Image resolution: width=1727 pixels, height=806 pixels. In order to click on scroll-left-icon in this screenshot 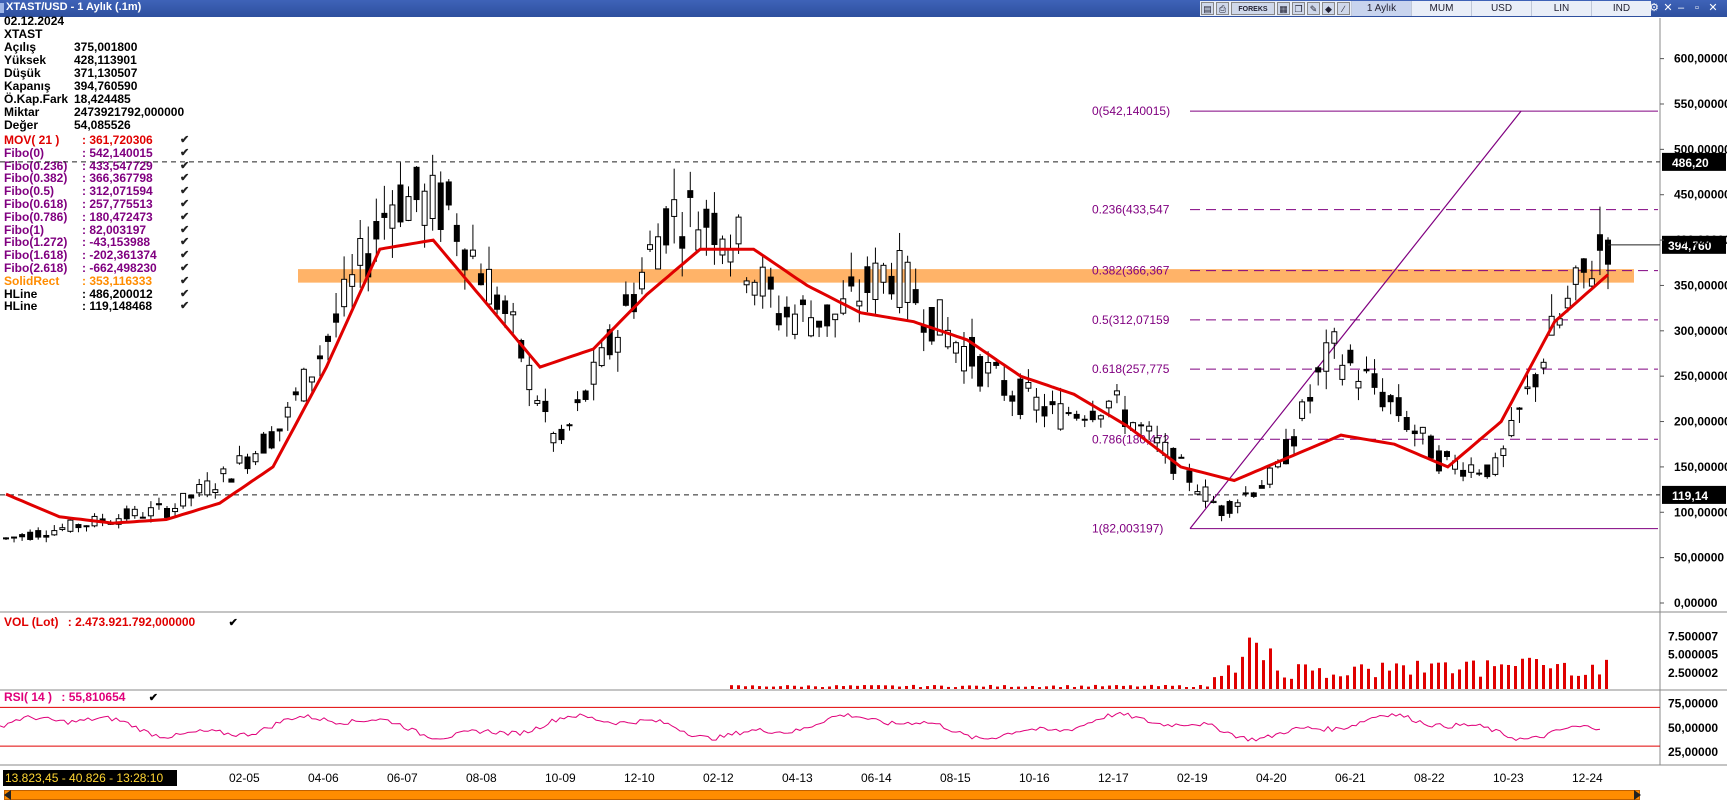, I will do `click(7, 795)`.